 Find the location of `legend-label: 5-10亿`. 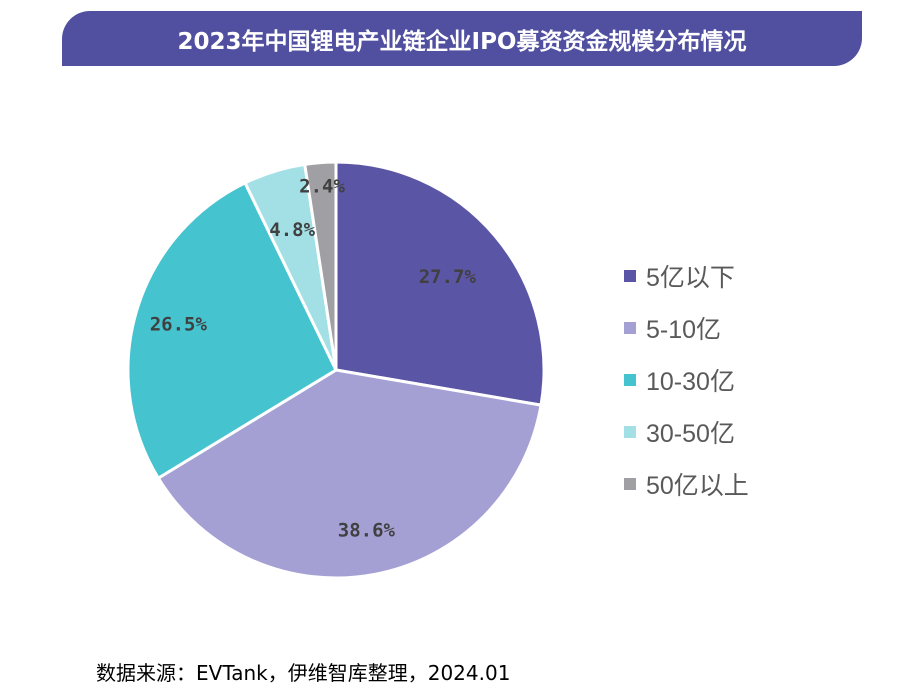

legend-label: 5-10亿 is located at coordinates (684, 330).